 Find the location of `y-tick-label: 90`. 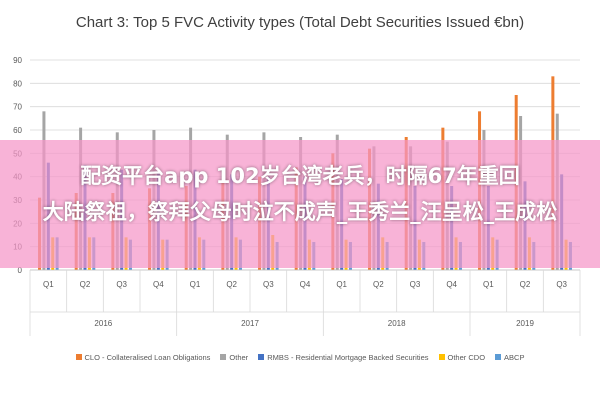

y-tick-label: 90 is located at coordinates (17, 60).